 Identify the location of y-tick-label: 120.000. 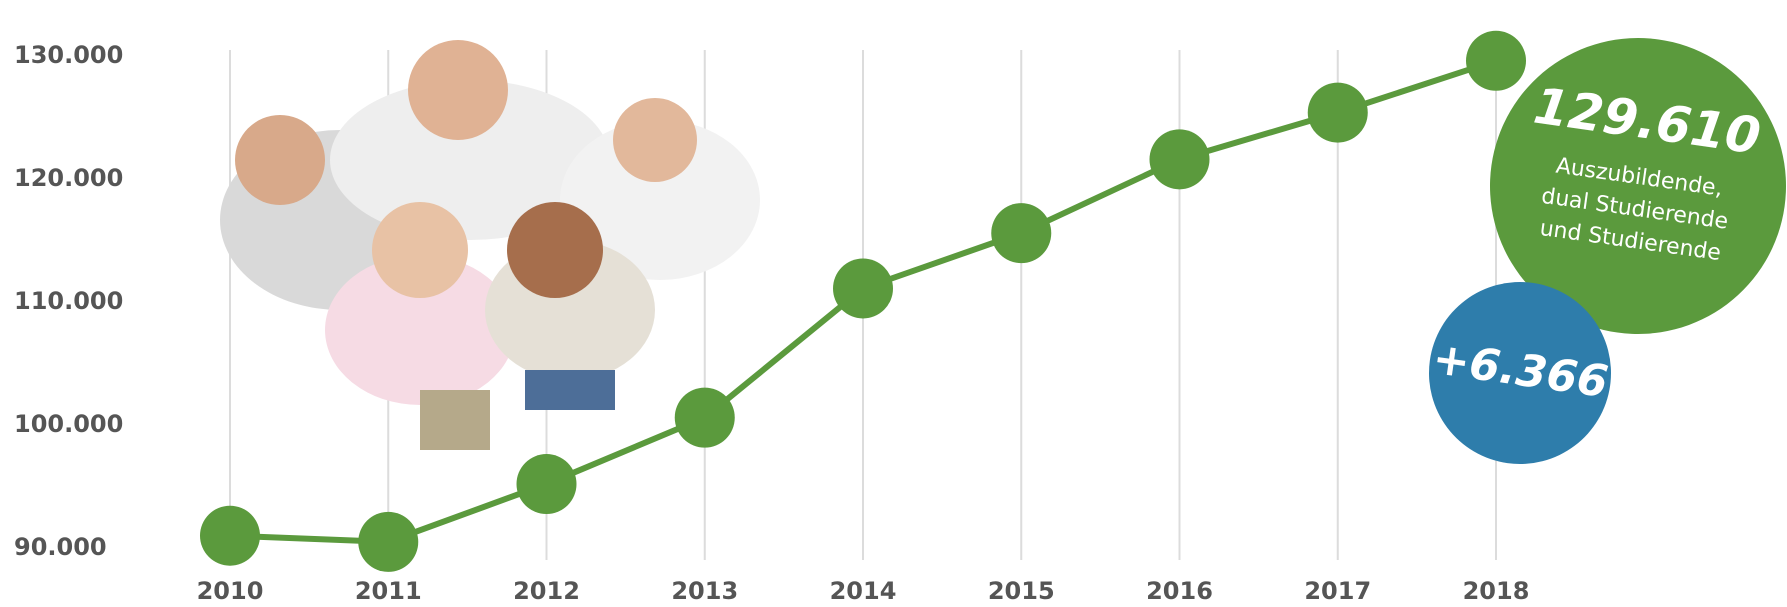
(68, 178).